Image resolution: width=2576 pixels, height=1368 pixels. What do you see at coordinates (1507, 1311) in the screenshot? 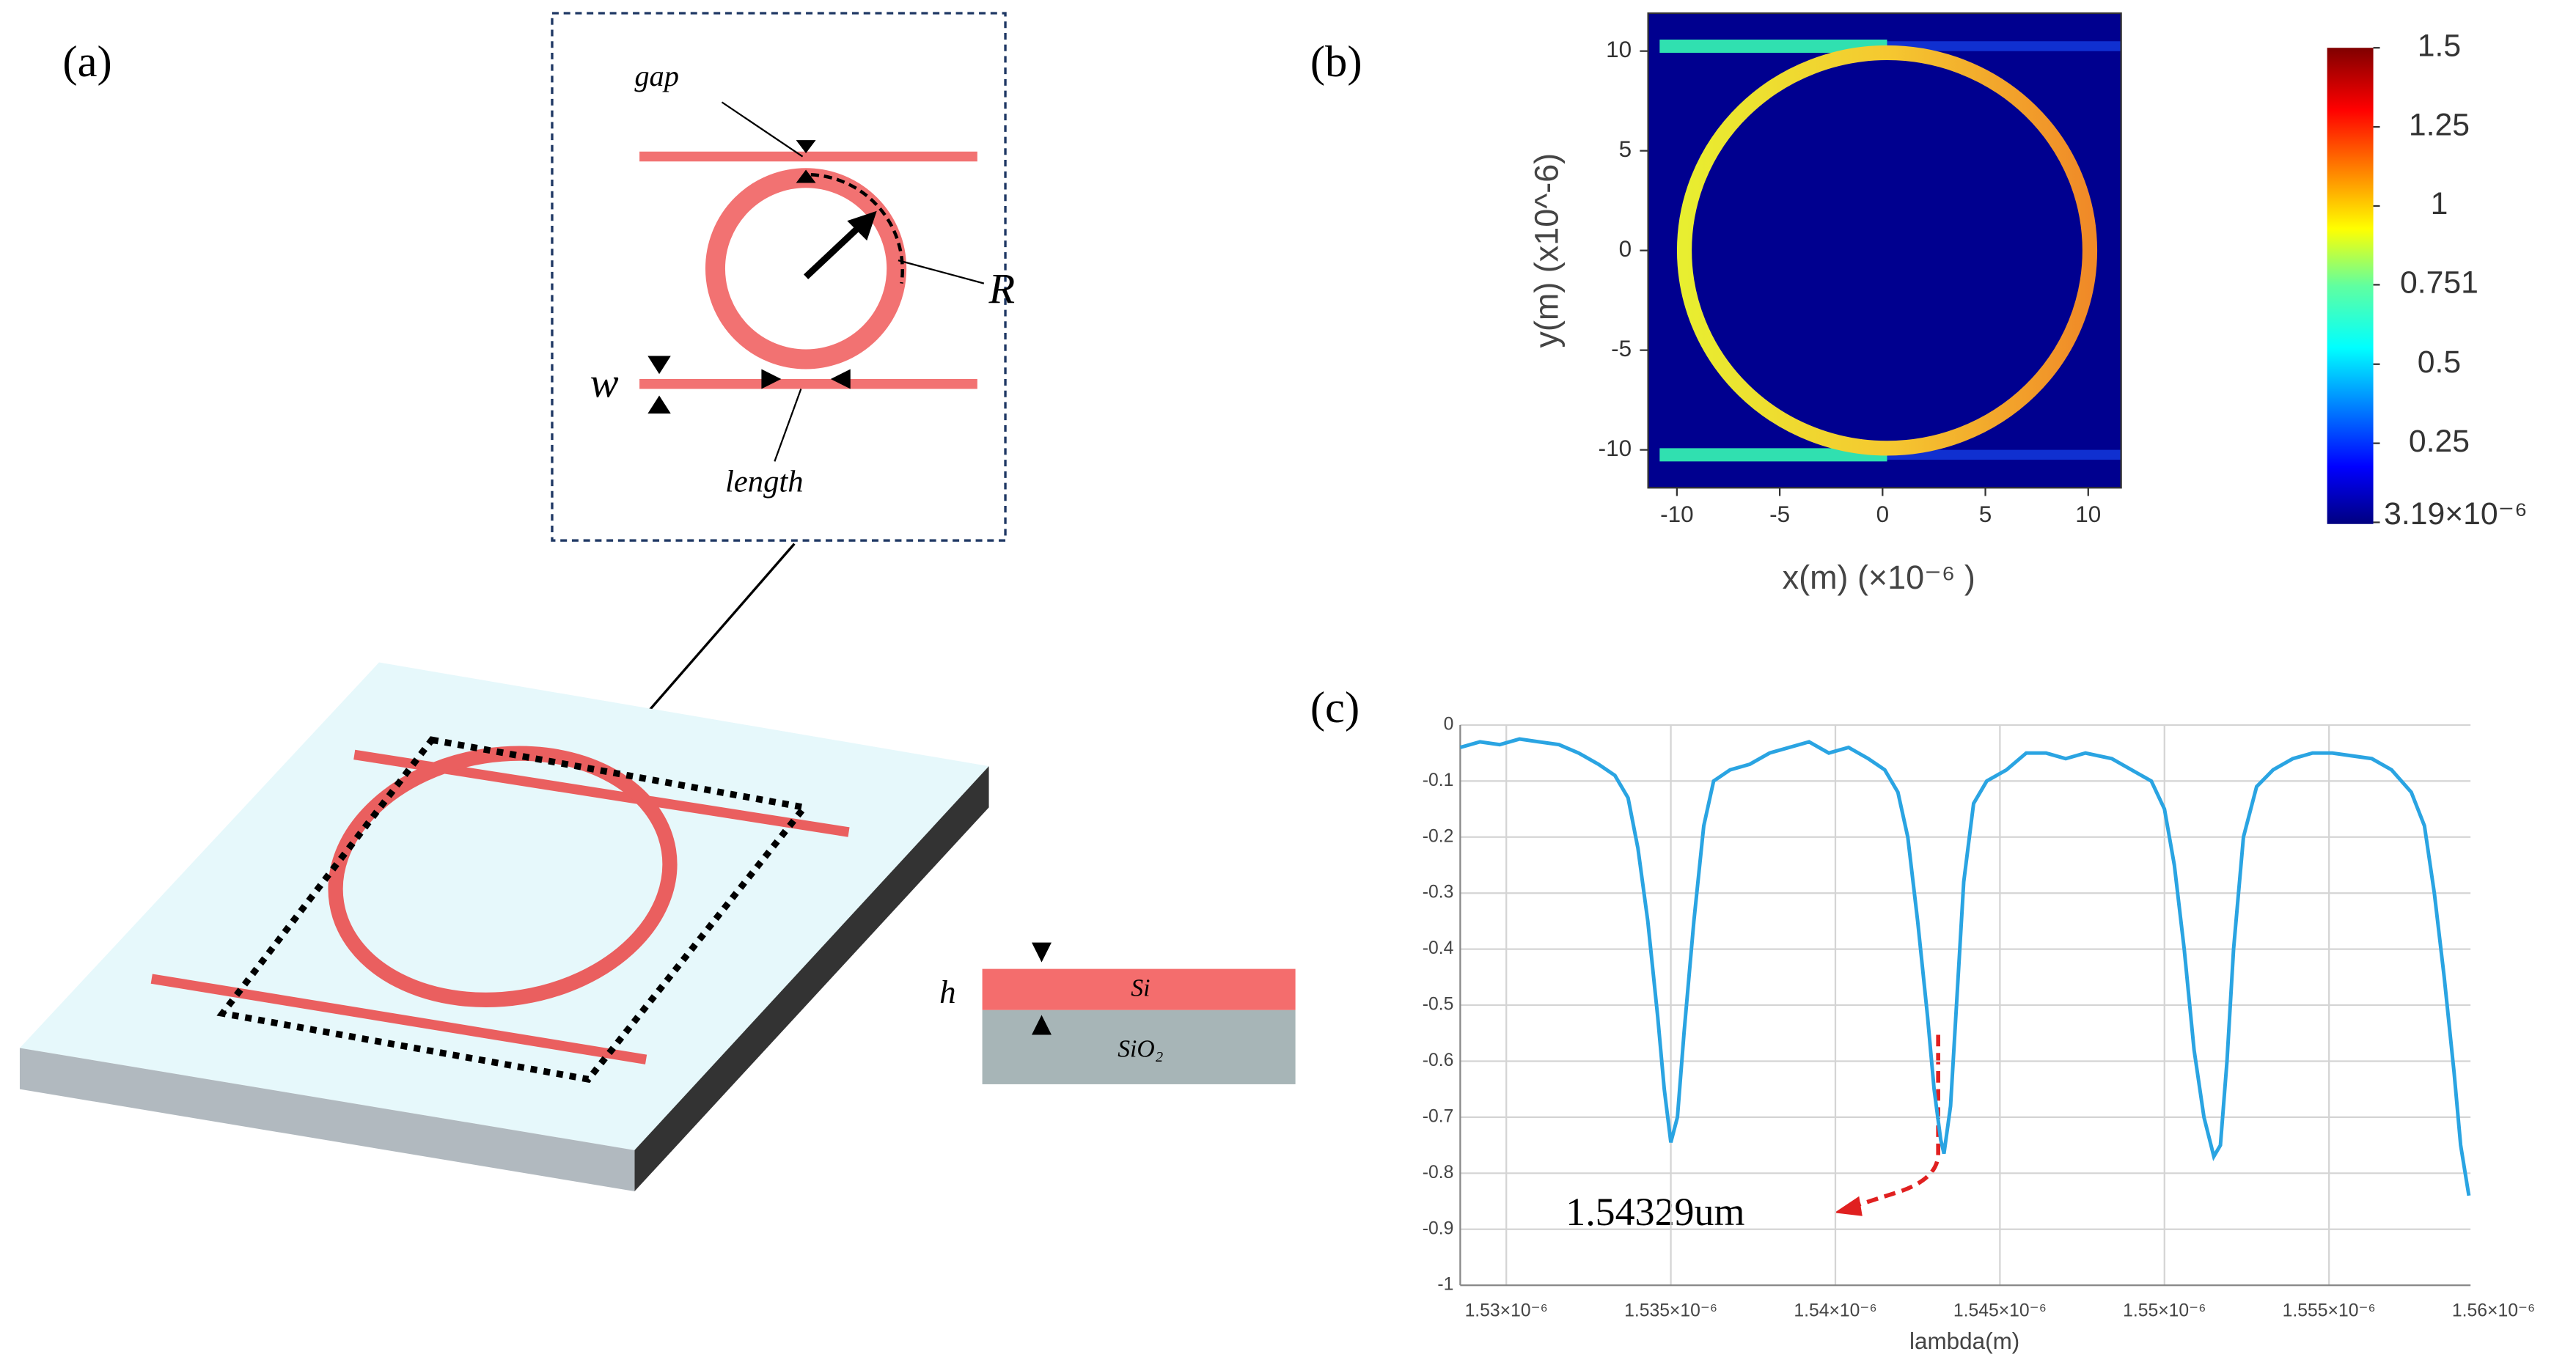
I see `x-tick-label: 1.53×10⁻⁶` at bounding box center [1507, 1311].